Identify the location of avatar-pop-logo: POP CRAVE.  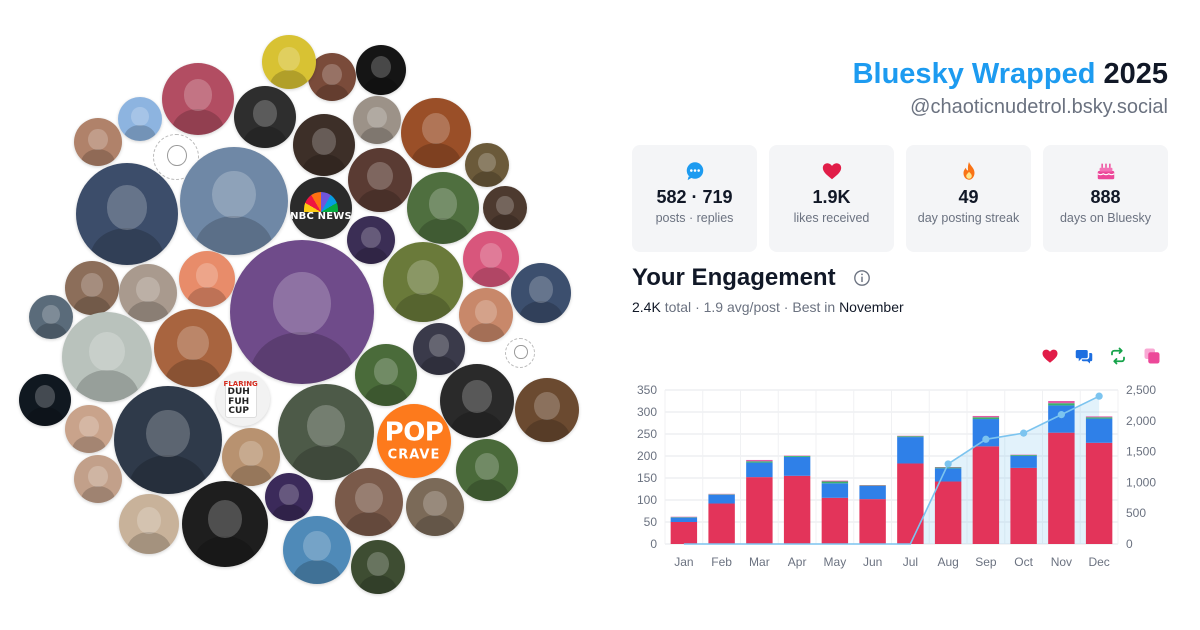
(414, 441).